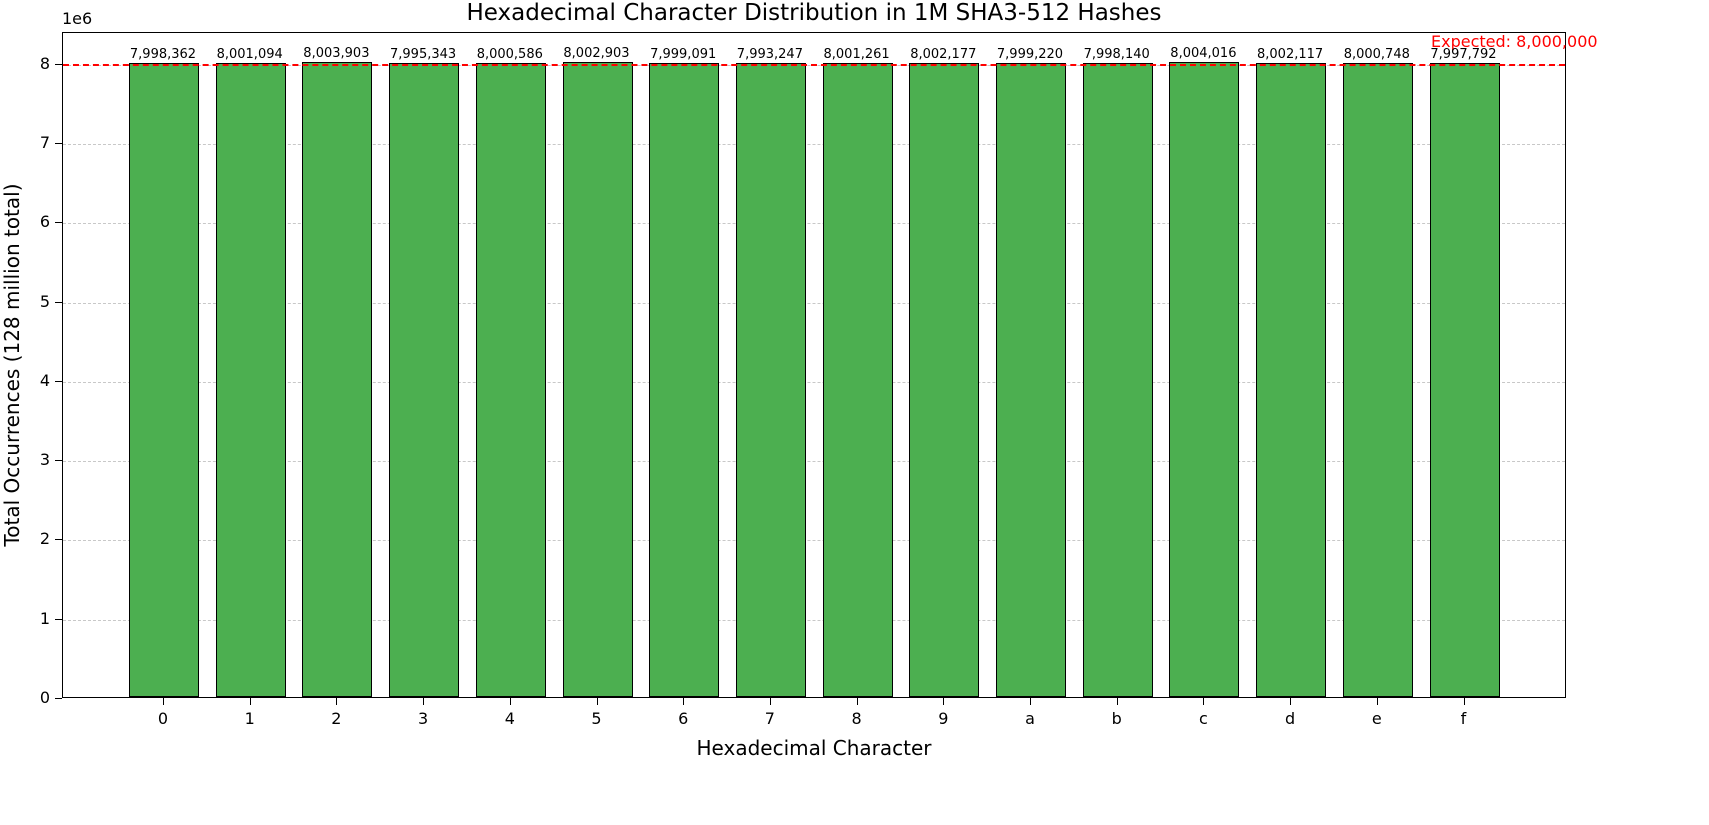  Describe the element at coordinates (44, 618) in the screenshot. I see `y-tick-label: 1` at that location.